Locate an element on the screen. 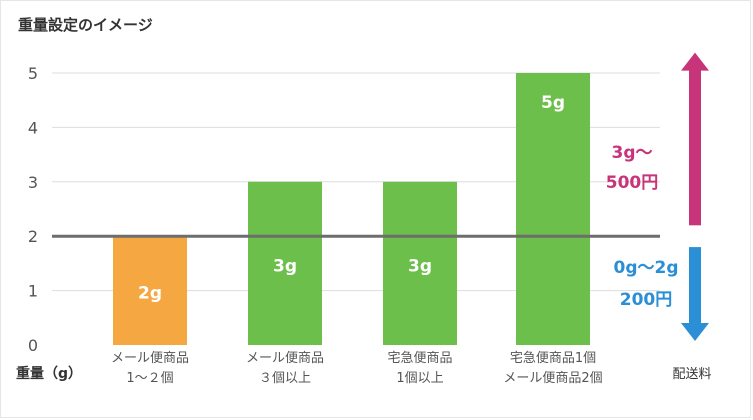 The width and height of the screenshot is (753, 420). x-axis-label: 重量（g） is located at coordinates (49, 373).